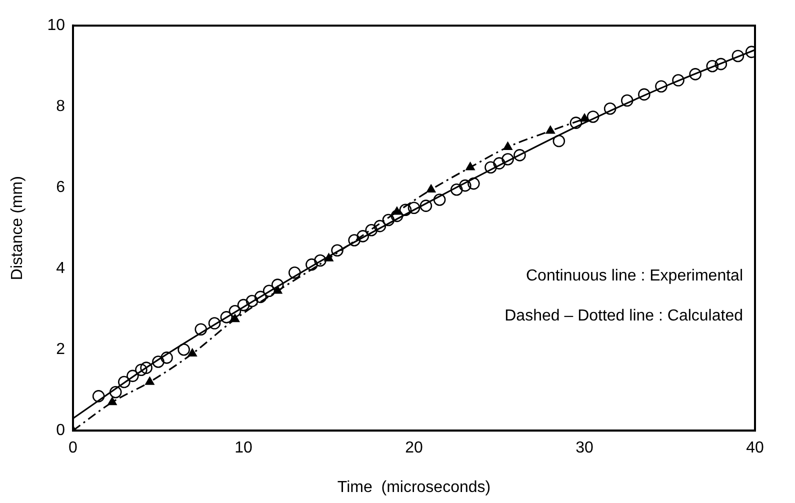 The image size is (795, 503). Describe the element at coordinates (623, 316) in the screenshot. I see `annotation: Dashed – Dotted line : Calculated` at that location.